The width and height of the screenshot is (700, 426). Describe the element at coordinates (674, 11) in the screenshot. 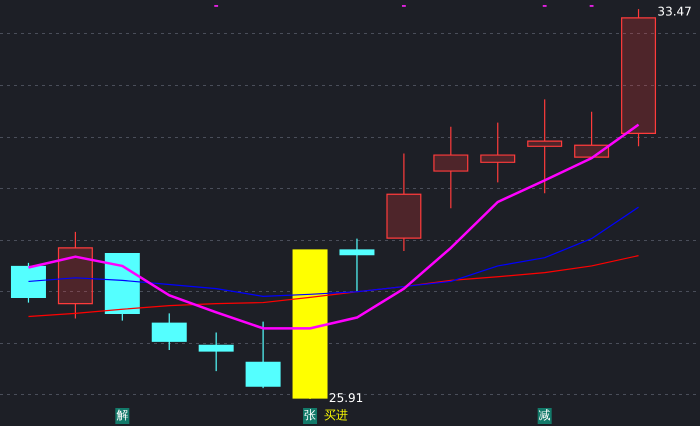

I see `annotation: 33.47` at that location.